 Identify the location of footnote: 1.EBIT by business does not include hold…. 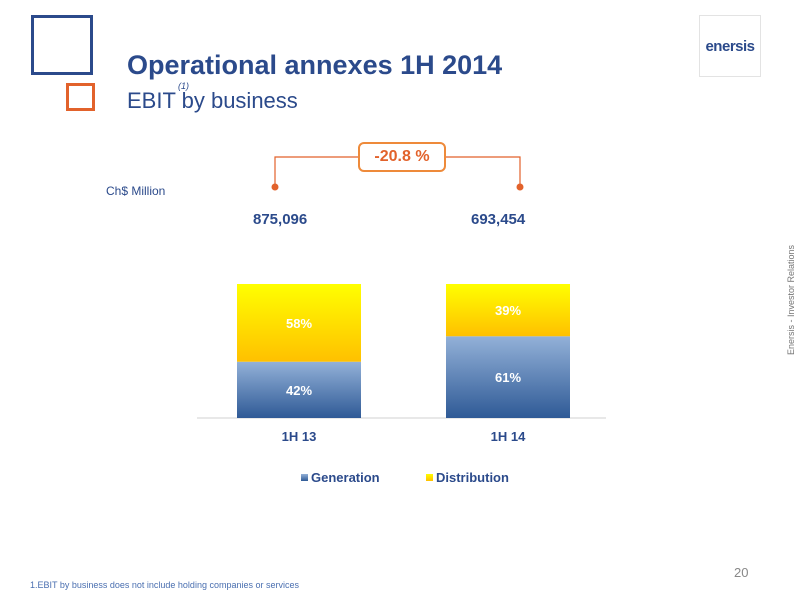
(164, 585).